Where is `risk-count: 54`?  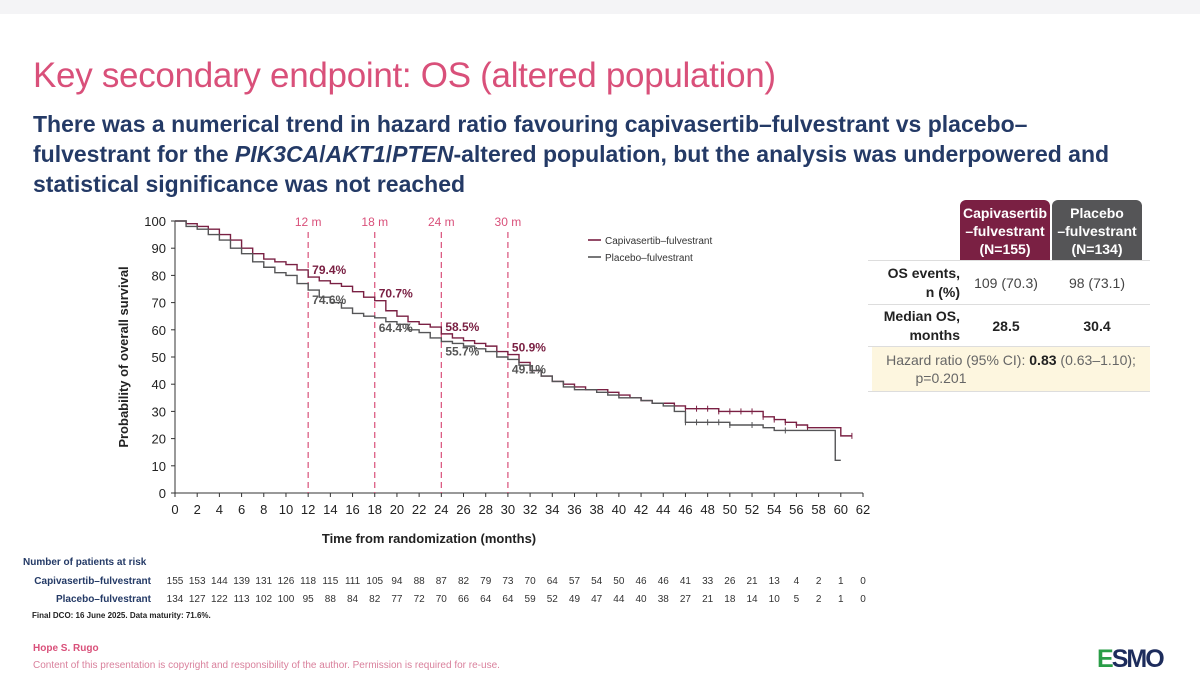
risk-count: 54 is located at coordinates (597, 581).